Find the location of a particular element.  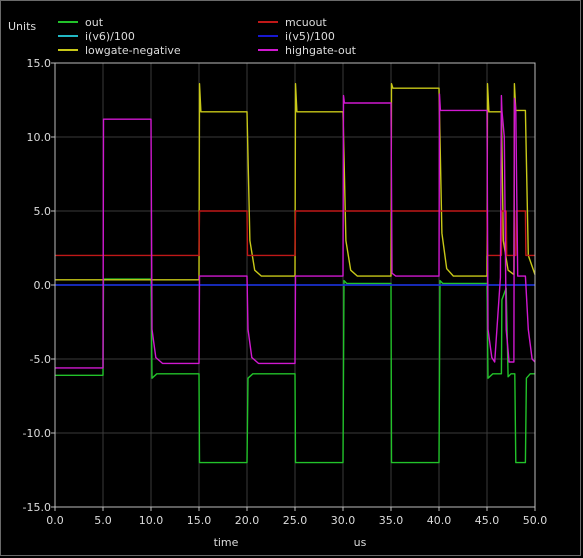

legend-label: i(v5)/100 is located at coordinates (310, 36).